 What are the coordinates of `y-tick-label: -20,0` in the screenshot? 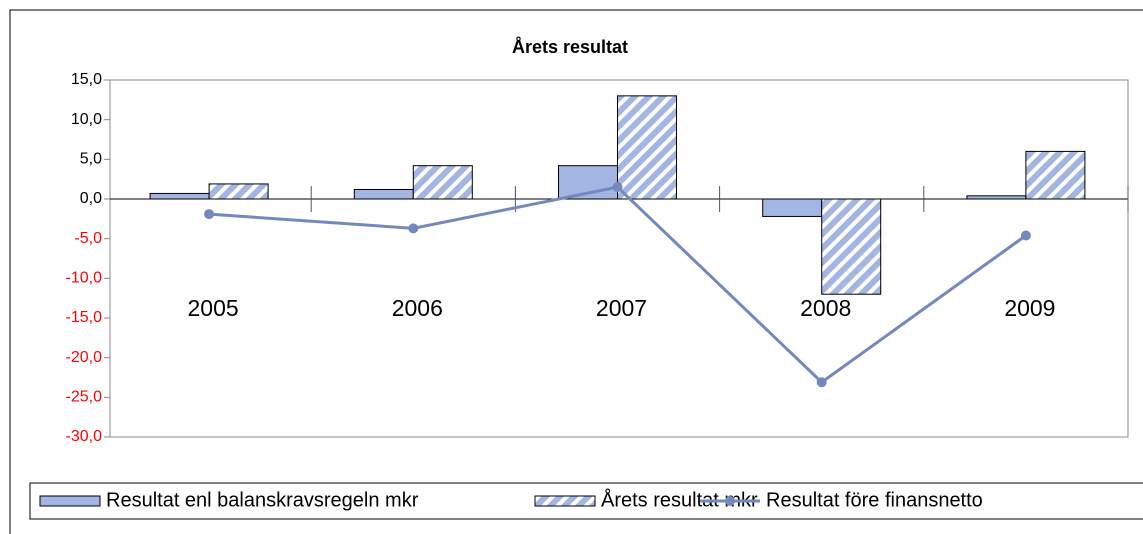 It's located at (84, 357).